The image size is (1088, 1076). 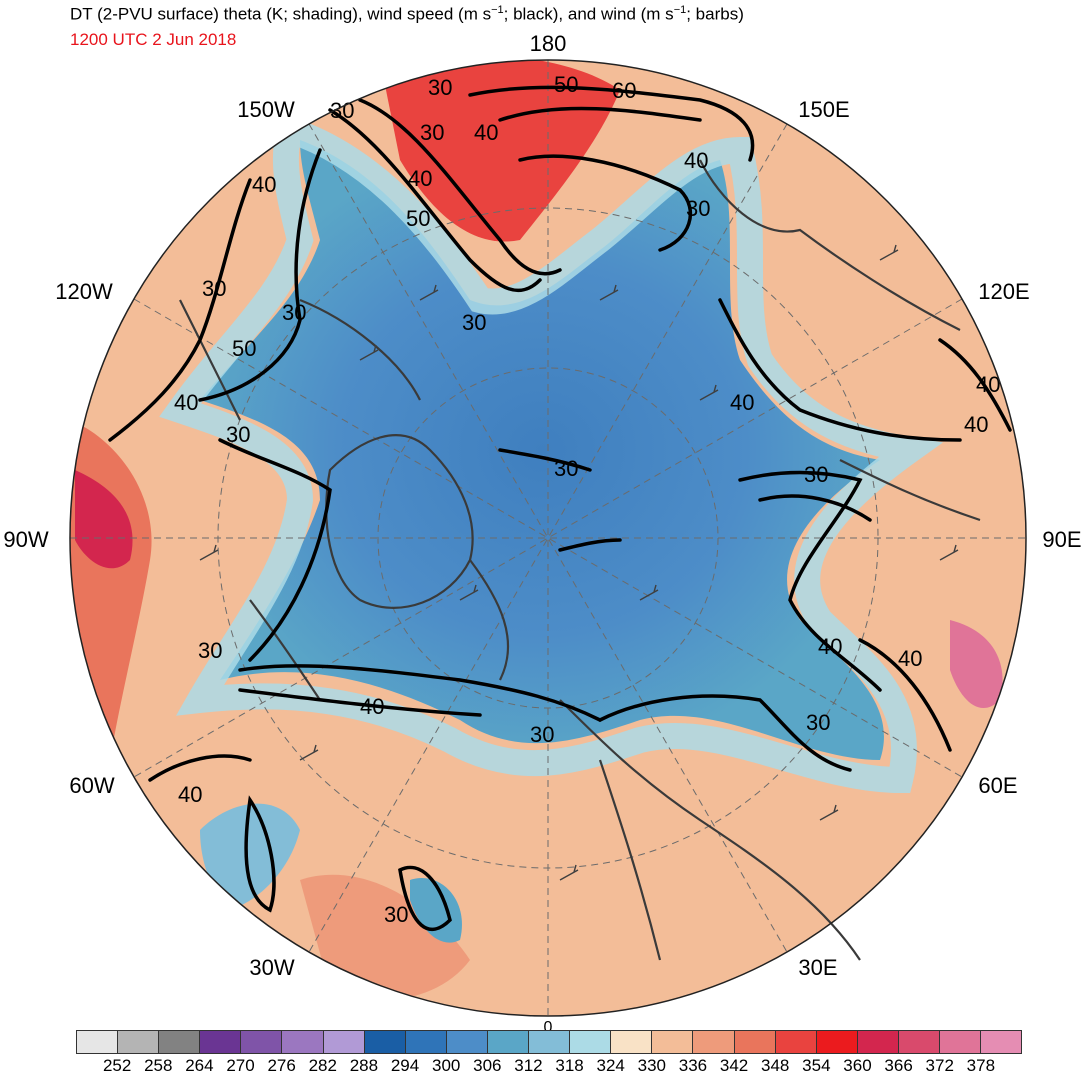 What do you see at coordinates (446, 1065) in the screenshot?
I see `colorbar-tick-label: 300` at bounding box center [446, 1065].